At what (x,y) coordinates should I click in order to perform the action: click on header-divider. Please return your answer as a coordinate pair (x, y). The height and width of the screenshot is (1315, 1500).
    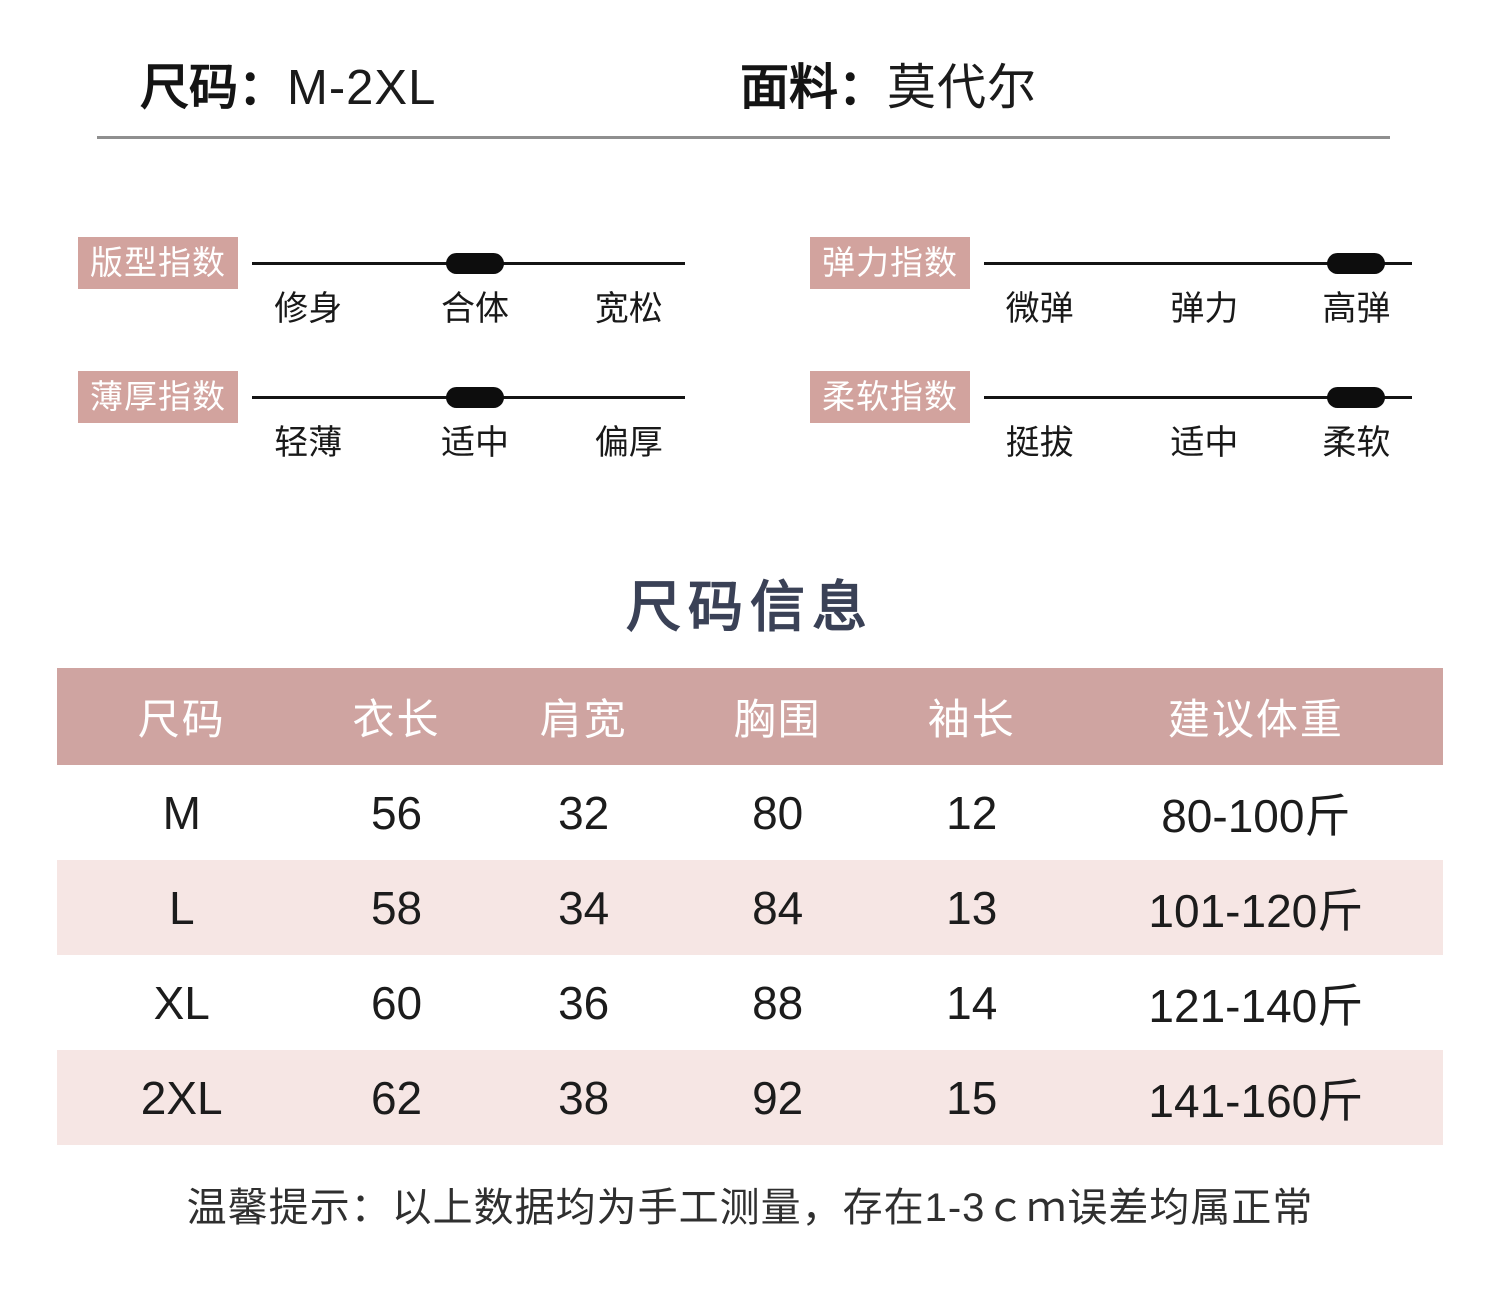
    Looking at the image, I should click on (743, 137).